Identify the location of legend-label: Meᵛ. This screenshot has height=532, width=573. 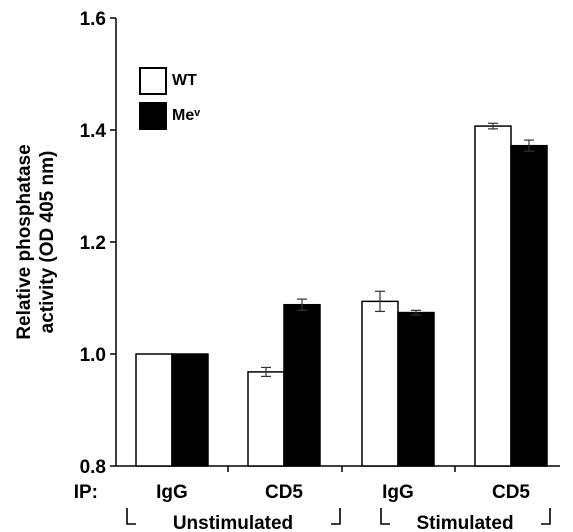
(186, 115).